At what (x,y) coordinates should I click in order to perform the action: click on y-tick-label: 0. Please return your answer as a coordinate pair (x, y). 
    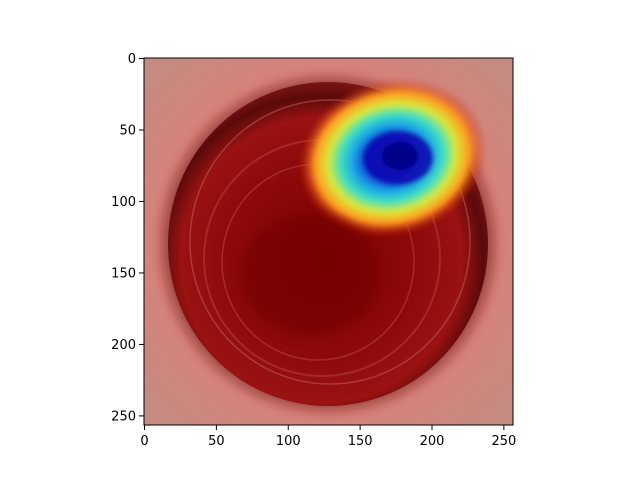
    Looking at the image, I should click on (132, 59).